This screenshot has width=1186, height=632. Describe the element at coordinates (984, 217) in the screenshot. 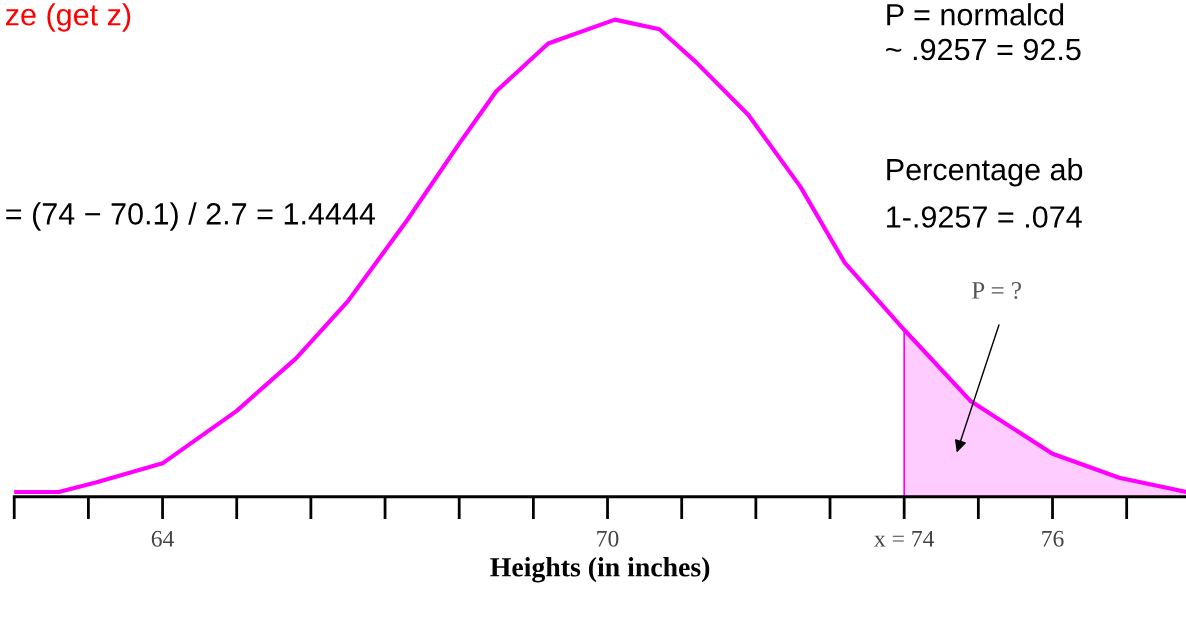

I see `annotation: 1-.9257 = .074` at that location.